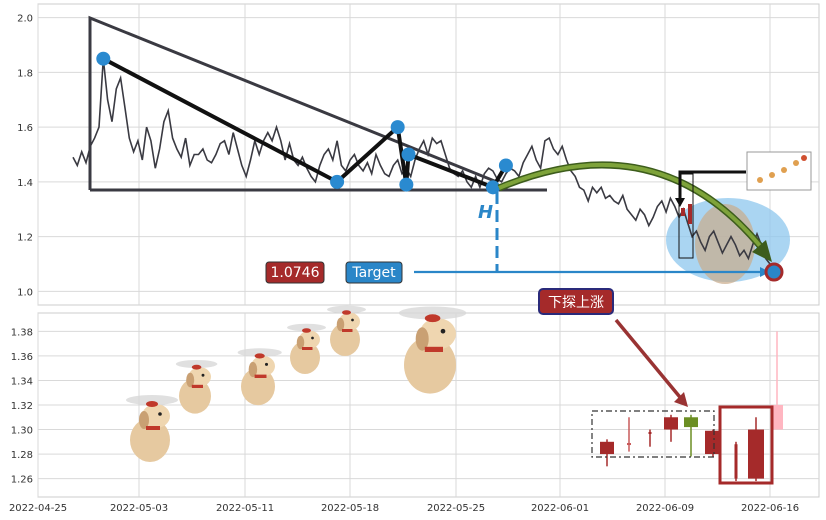 Image resolution: width=826 pixels, height=520 pixels. What do you see at coordinates (456, 508) in the screenshot?
I see `x-tick-label: 2022-05-25` at bounding box center [456, 508].